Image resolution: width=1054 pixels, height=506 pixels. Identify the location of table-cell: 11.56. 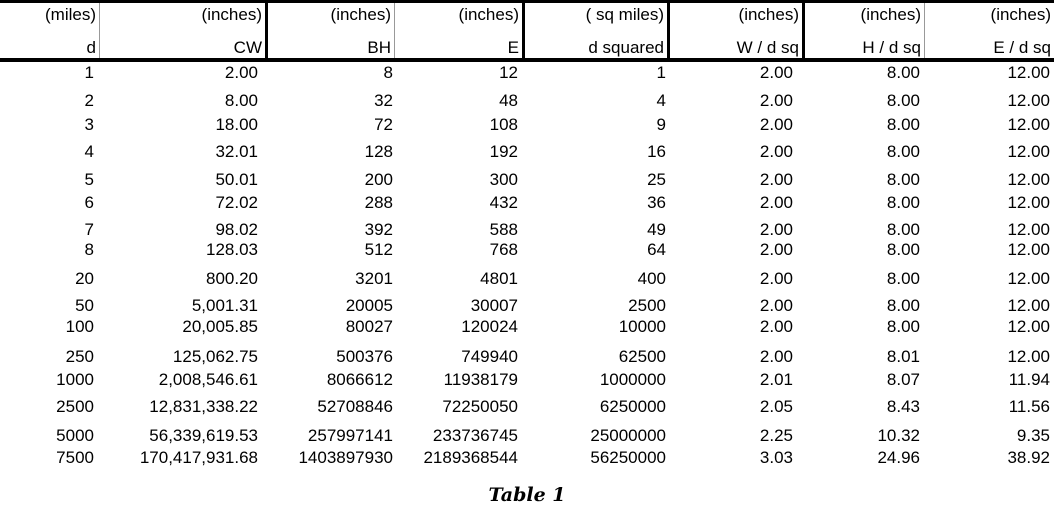
(1029, 406).